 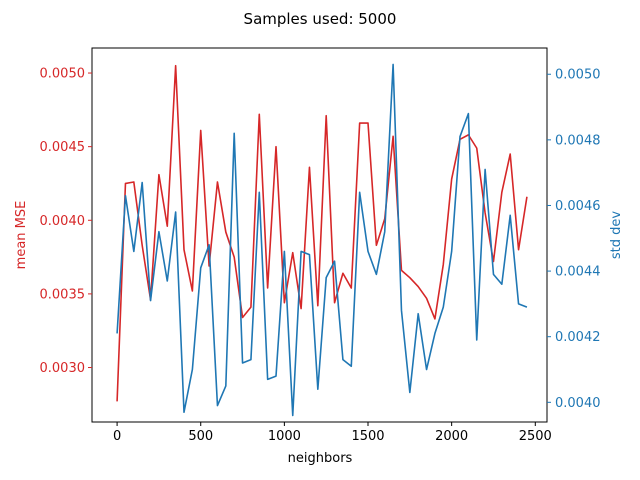 I want to click on y-left-tick-label: 0.0045, so click(x=63, y=147).